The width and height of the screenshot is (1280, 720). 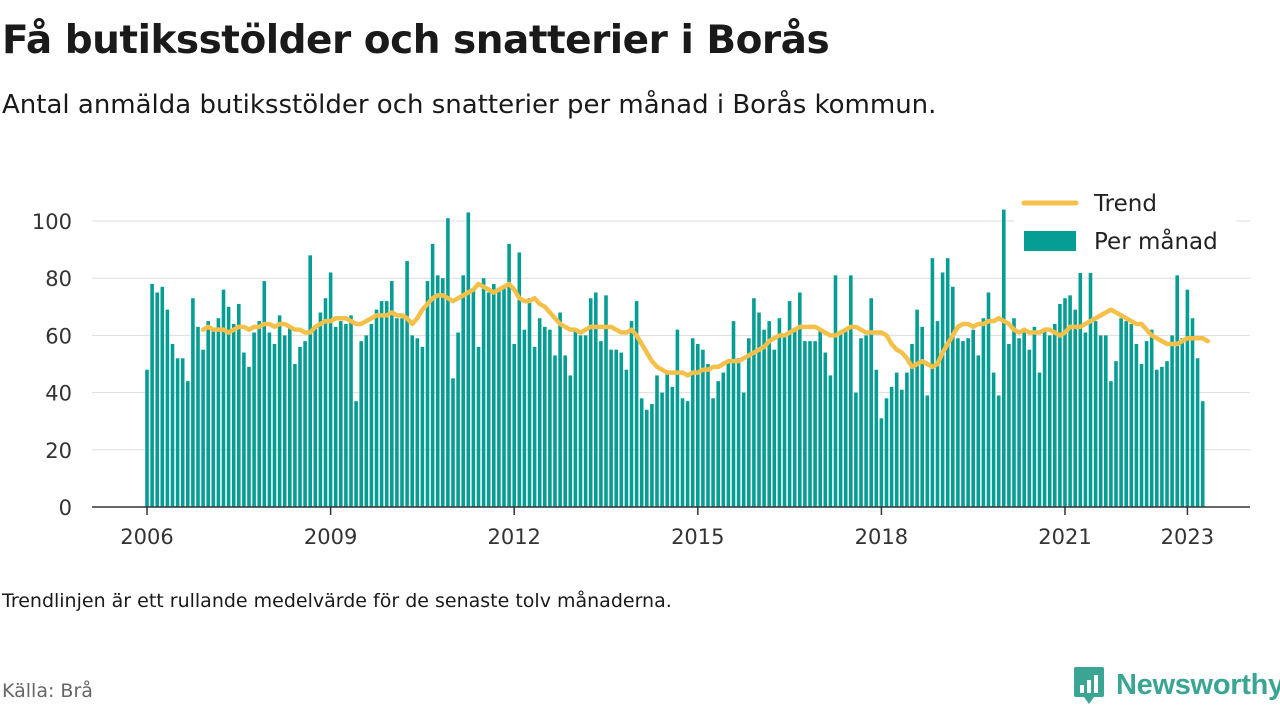 What do you see at coordinates (52, 222) in the screenshot?
I see `y-tick-label: 100` at bounding box center [52, 222].